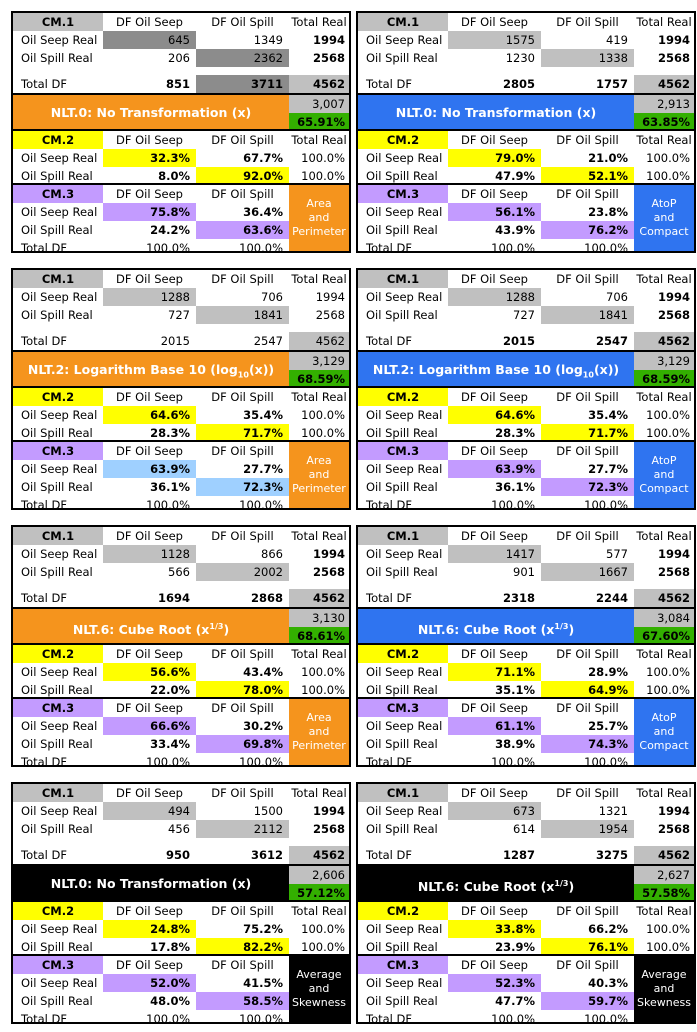 This screenshot has width=697, height=1032. What do you see at coordinates (263, 672) in the screenshot?
I see `cm2-cell: 43.4%` at bounding box center [263, 672].